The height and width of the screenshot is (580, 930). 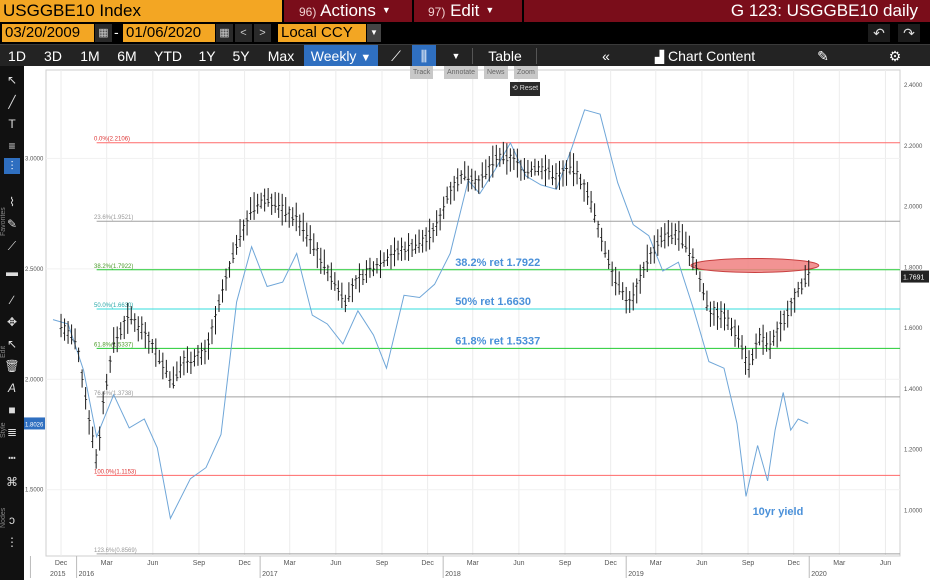 I want to click on select-icon: ↖, so click(x=12, y=344).